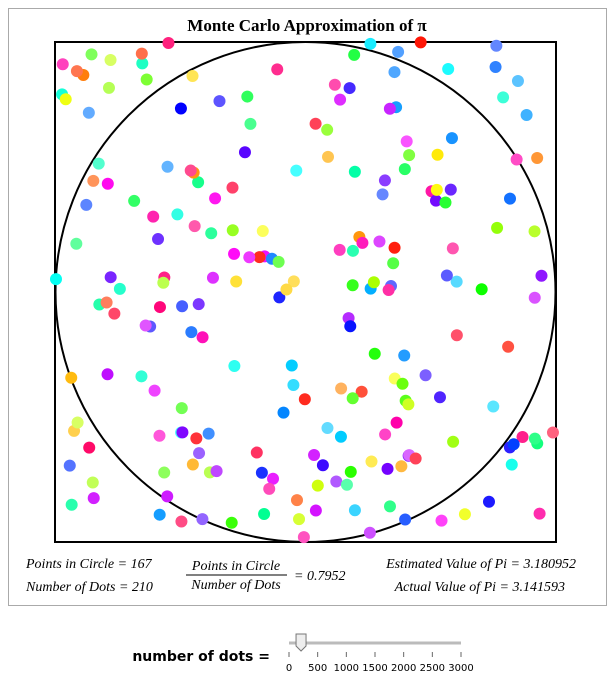 This screenshot has height=686, width=614. What do you see at coordinates (307, 25) in the screenshot?
I see `title: Monte Carlo Approximation of π` at bounding box center [307, 25].